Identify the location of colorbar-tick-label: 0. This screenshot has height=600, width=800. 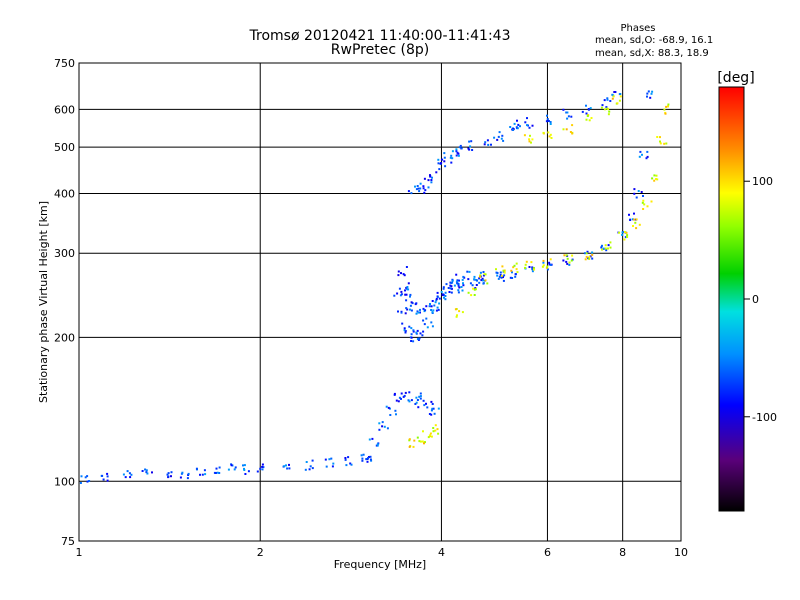
(755, 299).